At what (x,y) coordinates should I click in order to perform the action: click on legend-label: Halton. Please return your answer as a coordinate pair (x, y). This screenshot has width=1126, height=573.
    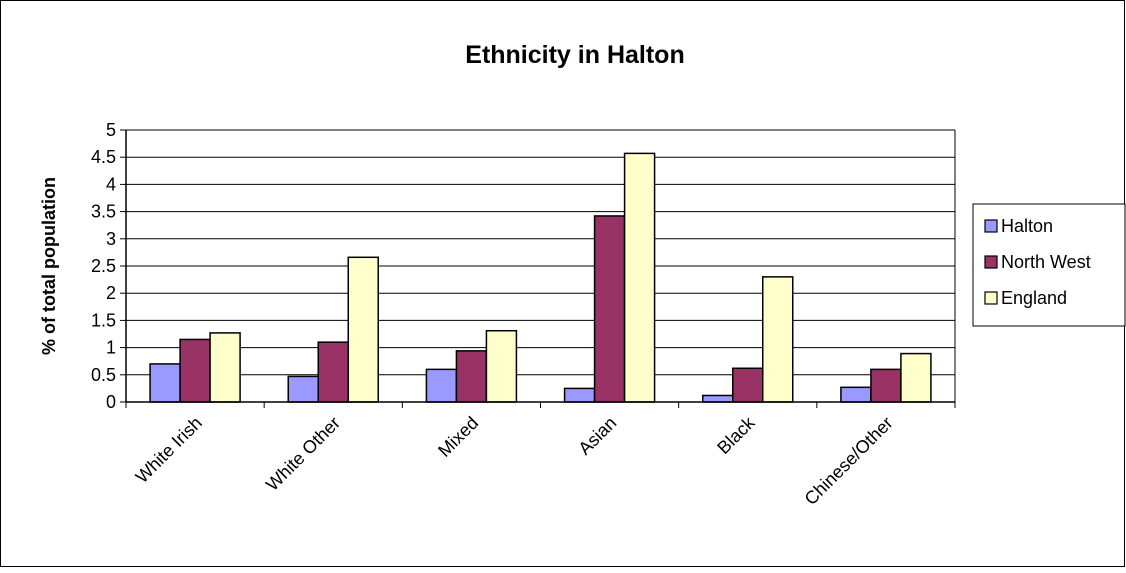
    Looking at the image, I should click on (1027, 226).